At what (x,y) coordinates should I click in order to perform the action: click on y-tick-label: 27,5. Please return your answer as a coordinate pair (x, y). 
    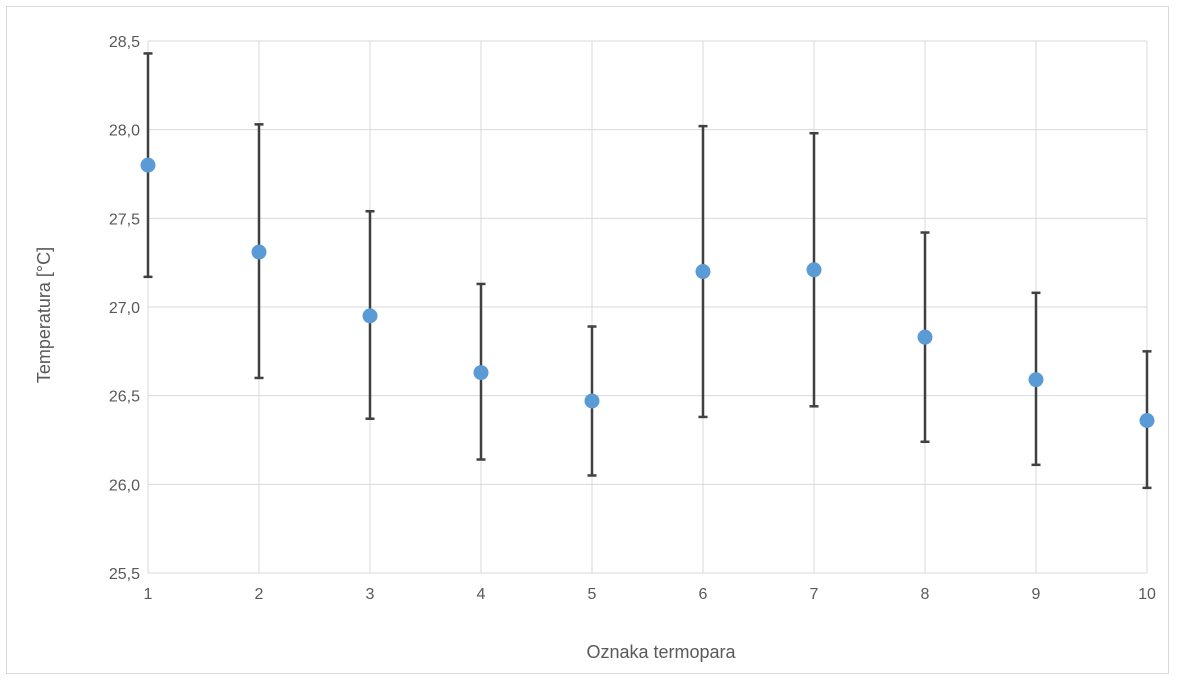
    Looking at the image, I should click on (124, 219).